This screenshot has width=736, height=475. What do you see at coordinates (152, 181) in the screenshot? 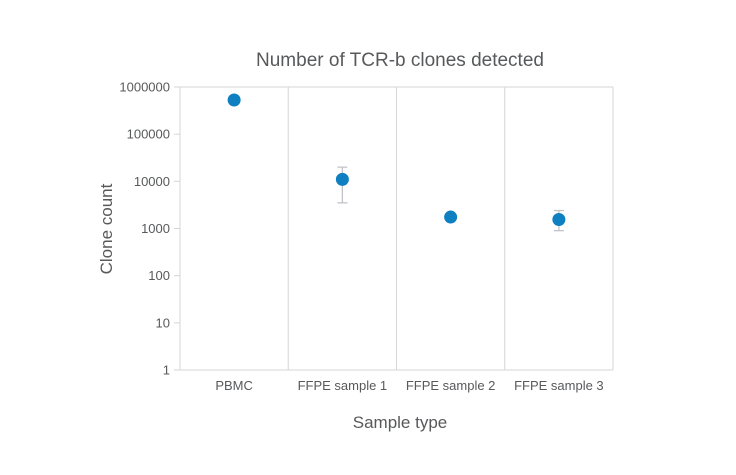
I see `y-tick-label: 10000` at bounding box center [152, 181].